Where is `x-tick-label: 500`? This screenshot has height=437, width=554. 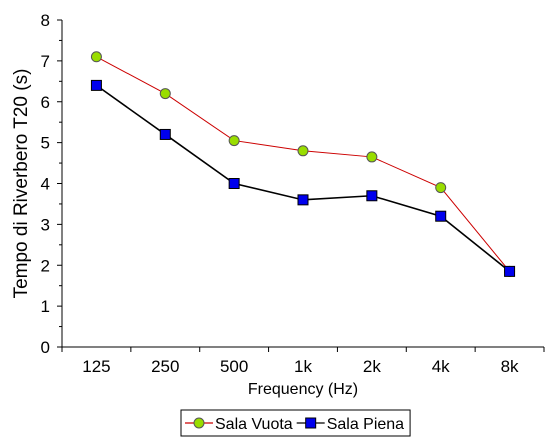
x-tick-label: 500 is located at coordinates (234, 366).